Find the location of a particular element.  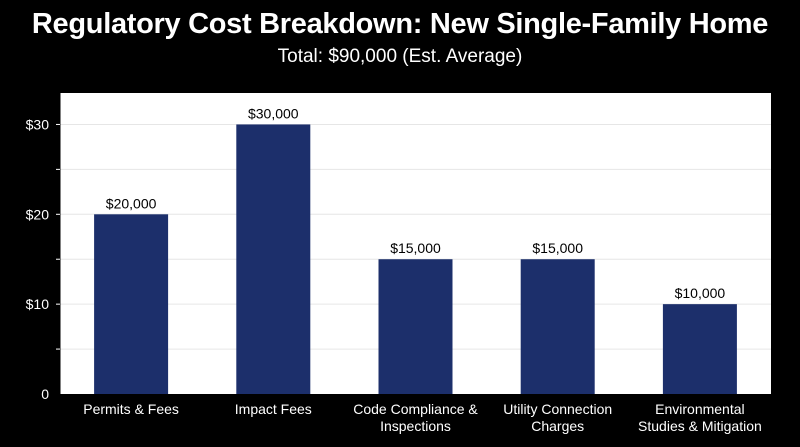

x-tick-label: Impact Fees is located at coordinates (273, 409).